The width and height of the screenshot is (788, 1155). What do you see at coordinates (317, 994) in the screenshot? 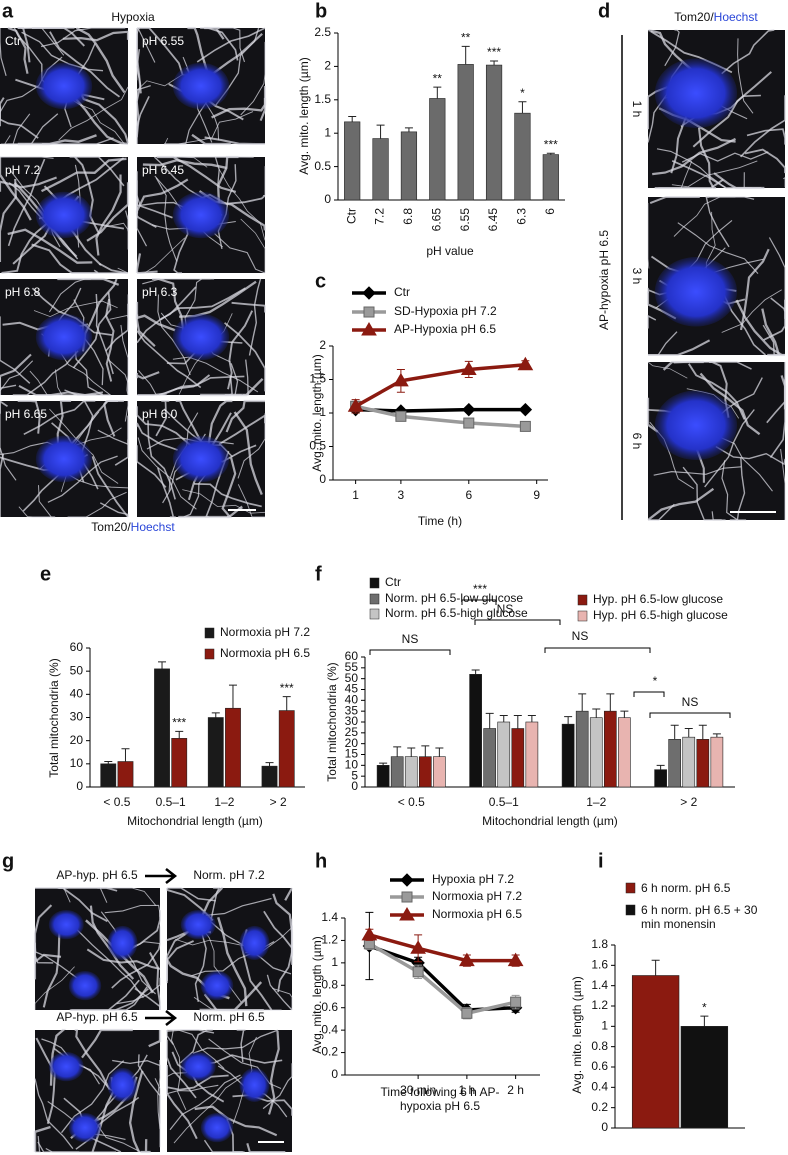
I see `y-axis-label: Avg. mito. length (µm)` at bounding box center [317, 994].